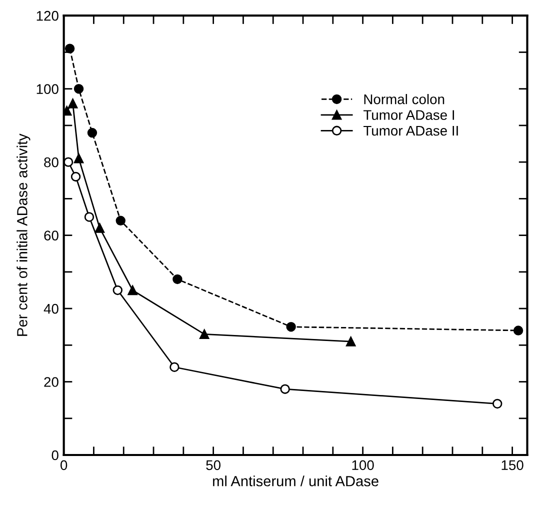  Describe the element at coordinates (410, 131) in the screenshot. I see `legend-label: Tumor ADase II` at that location.